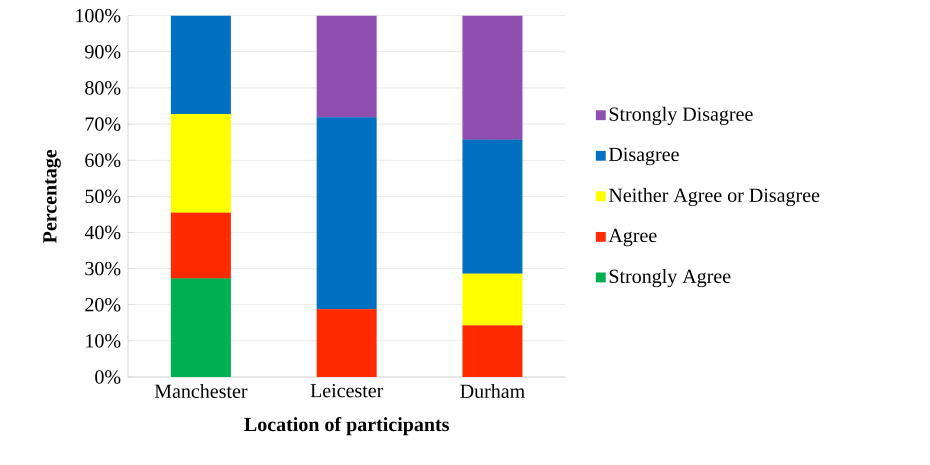 The width and height of the screenshot is (930, 465). Describe the element at coordinates (102, 160) in the screenshot. I see `y-tick-label: 60%` at that location.